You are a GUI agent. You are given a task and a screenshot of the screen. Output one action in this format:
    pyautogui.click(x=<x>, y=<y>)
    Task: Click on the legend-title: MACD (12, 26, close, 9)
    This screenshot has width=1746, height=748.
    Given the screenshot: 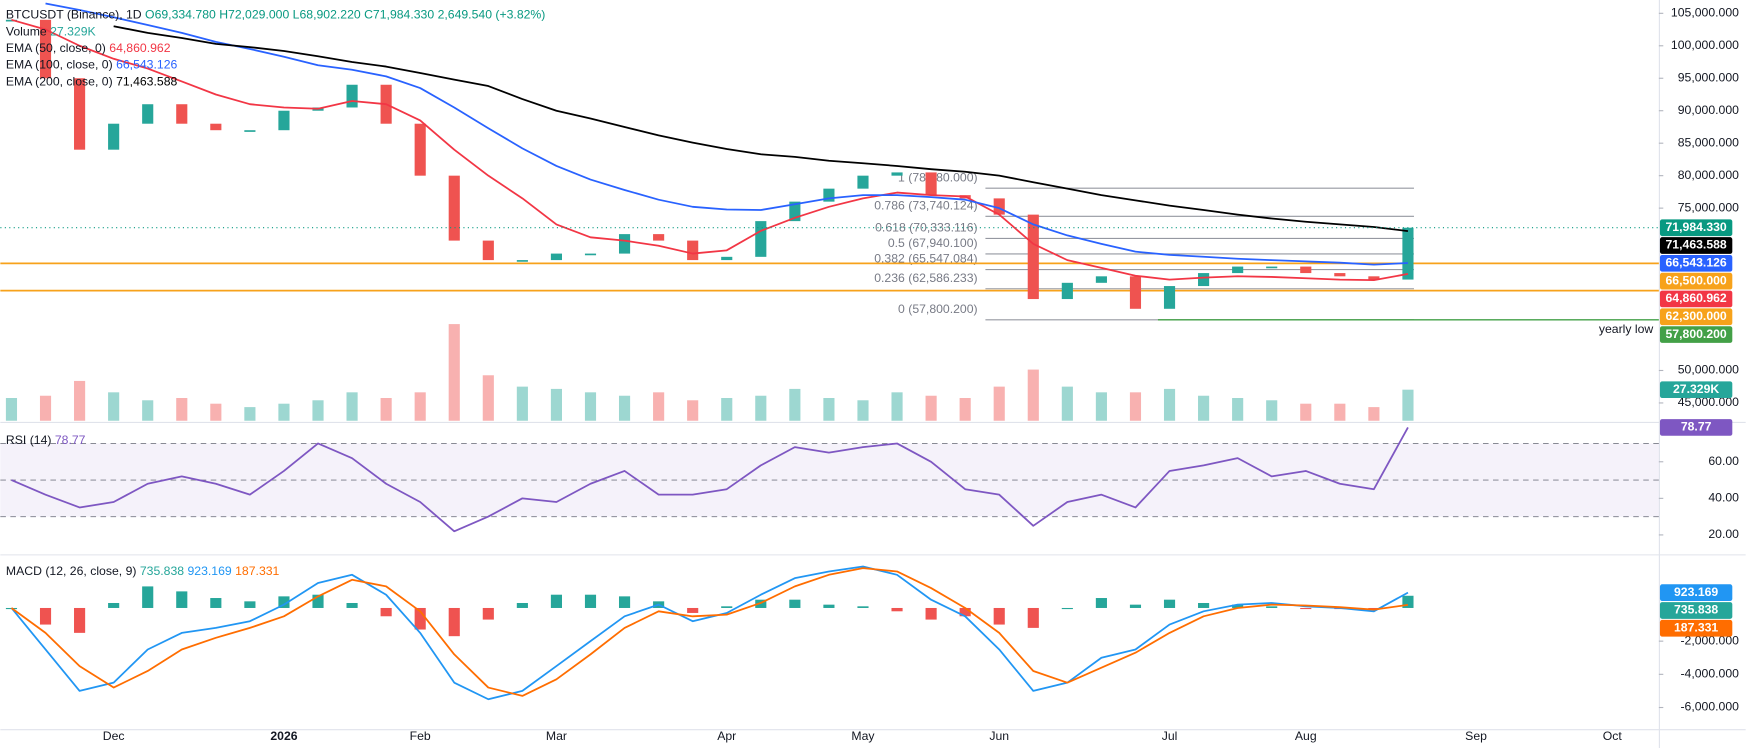 What is the action you would take?
    pyautogui.click(x=71, y=571)
    